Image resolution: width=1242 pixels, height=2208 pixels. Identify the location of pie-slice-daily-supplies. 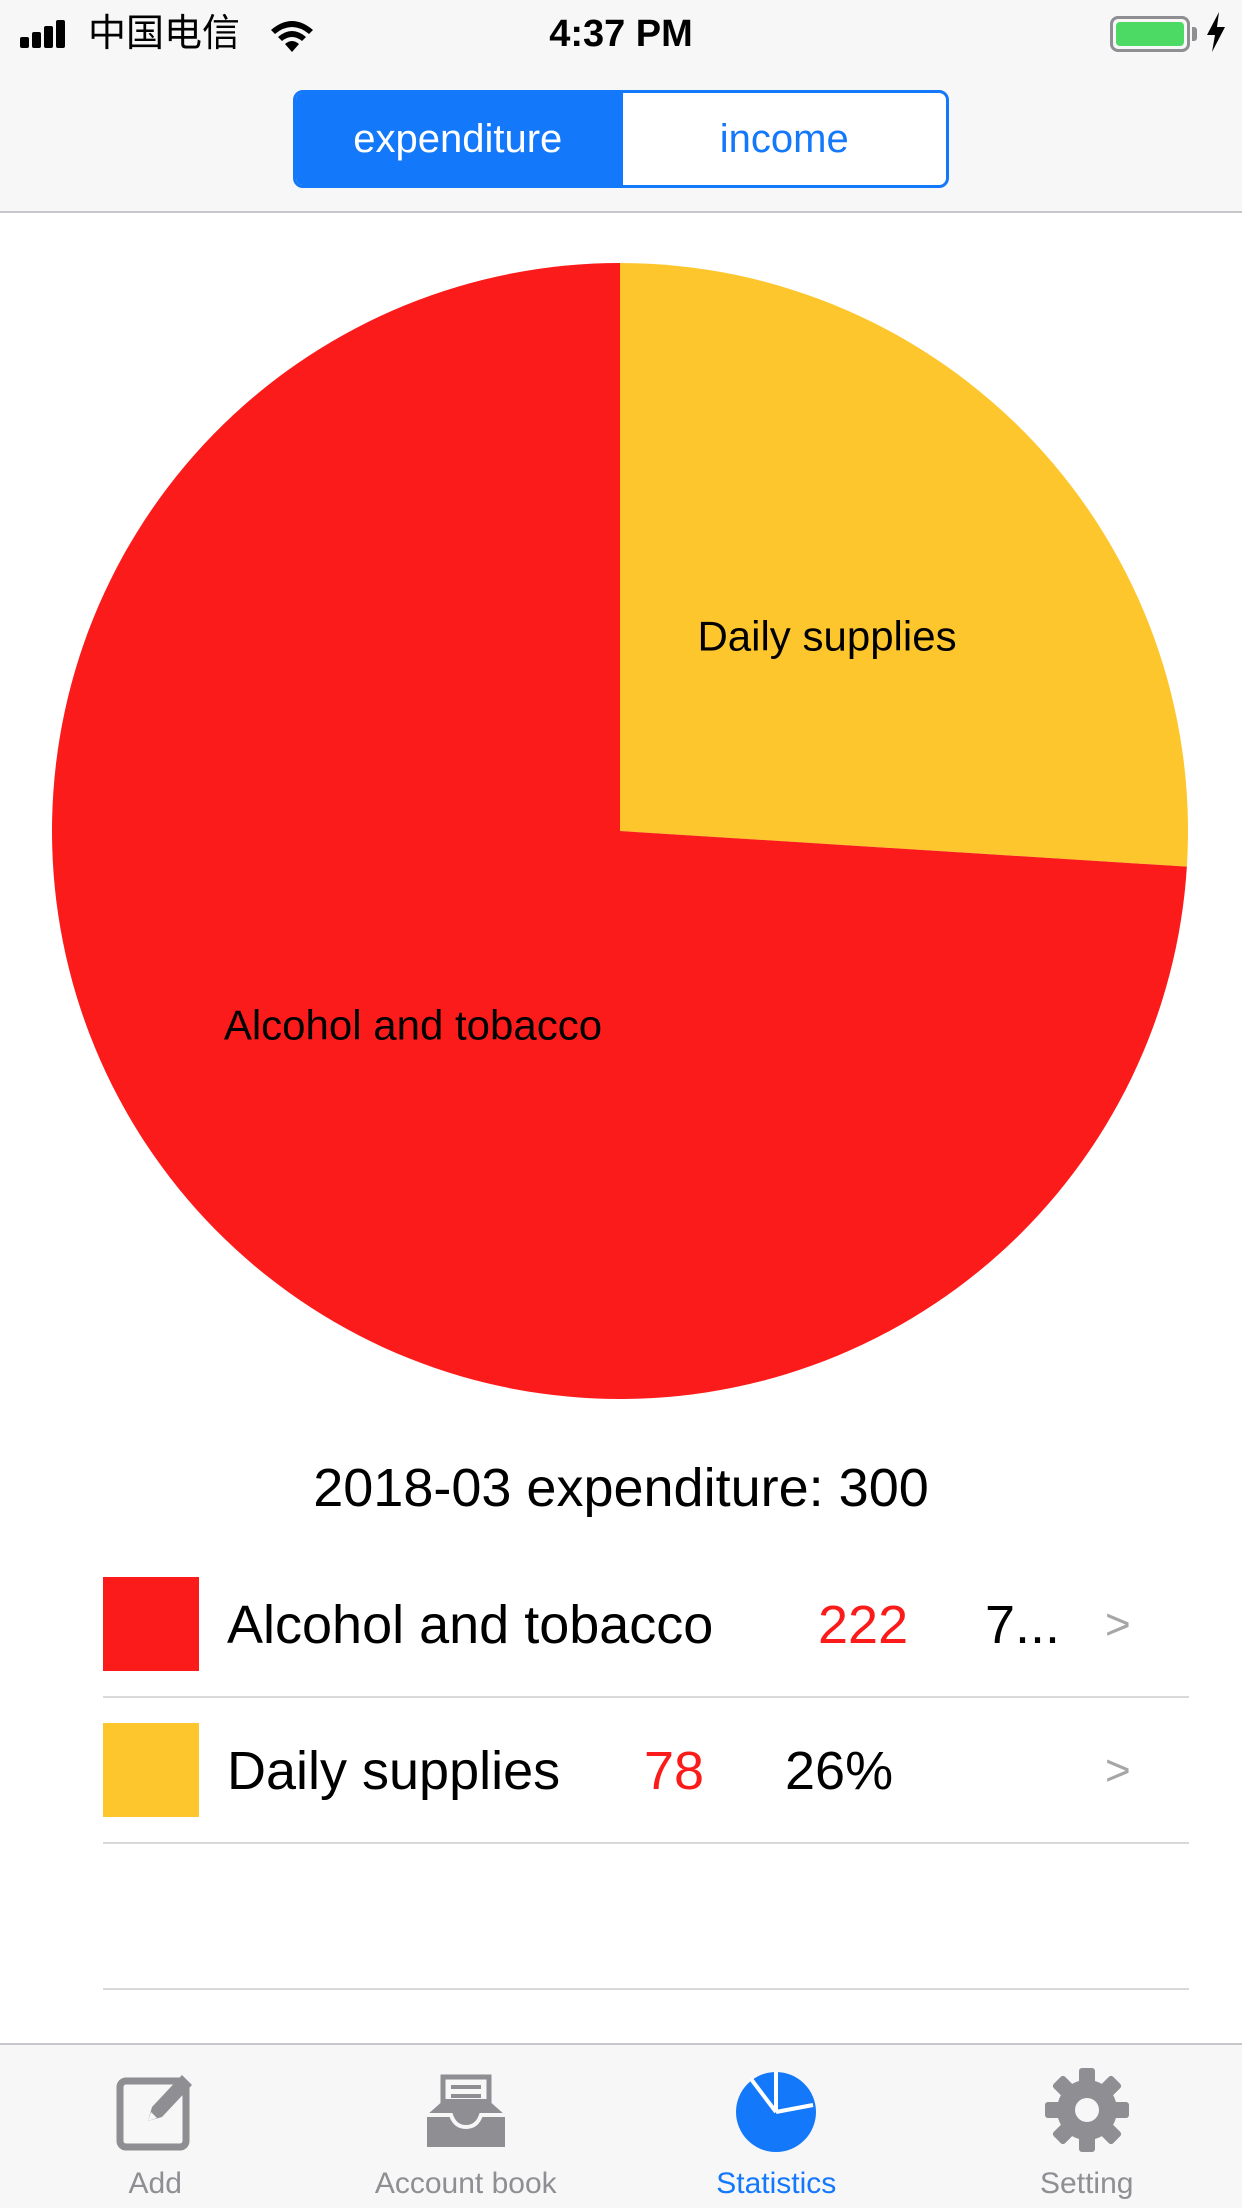
(904, 565).